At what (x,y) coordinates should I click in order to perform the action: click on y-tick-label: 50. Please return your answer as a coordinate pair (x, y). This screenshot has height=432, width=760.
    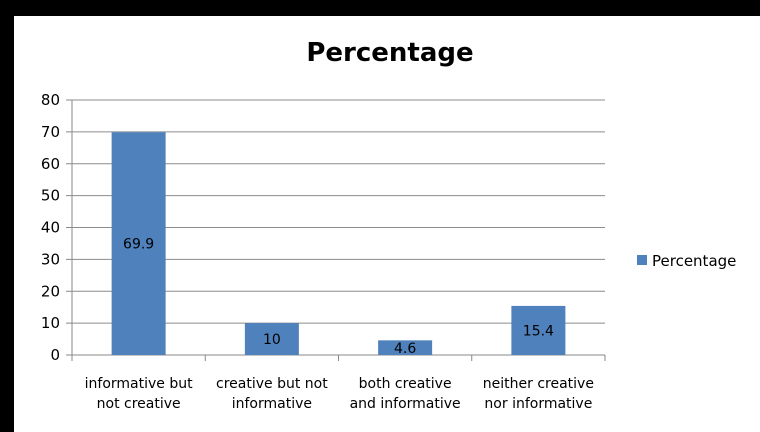
    Looking at the image, I should click on (50, 196).